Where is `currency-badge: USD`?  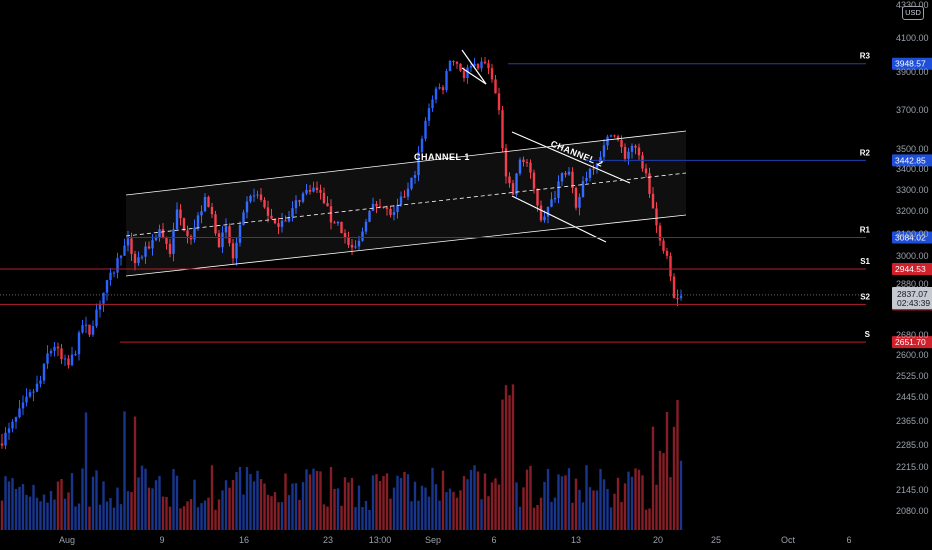 currency-badge: USD is located at coordinates (913, 13).